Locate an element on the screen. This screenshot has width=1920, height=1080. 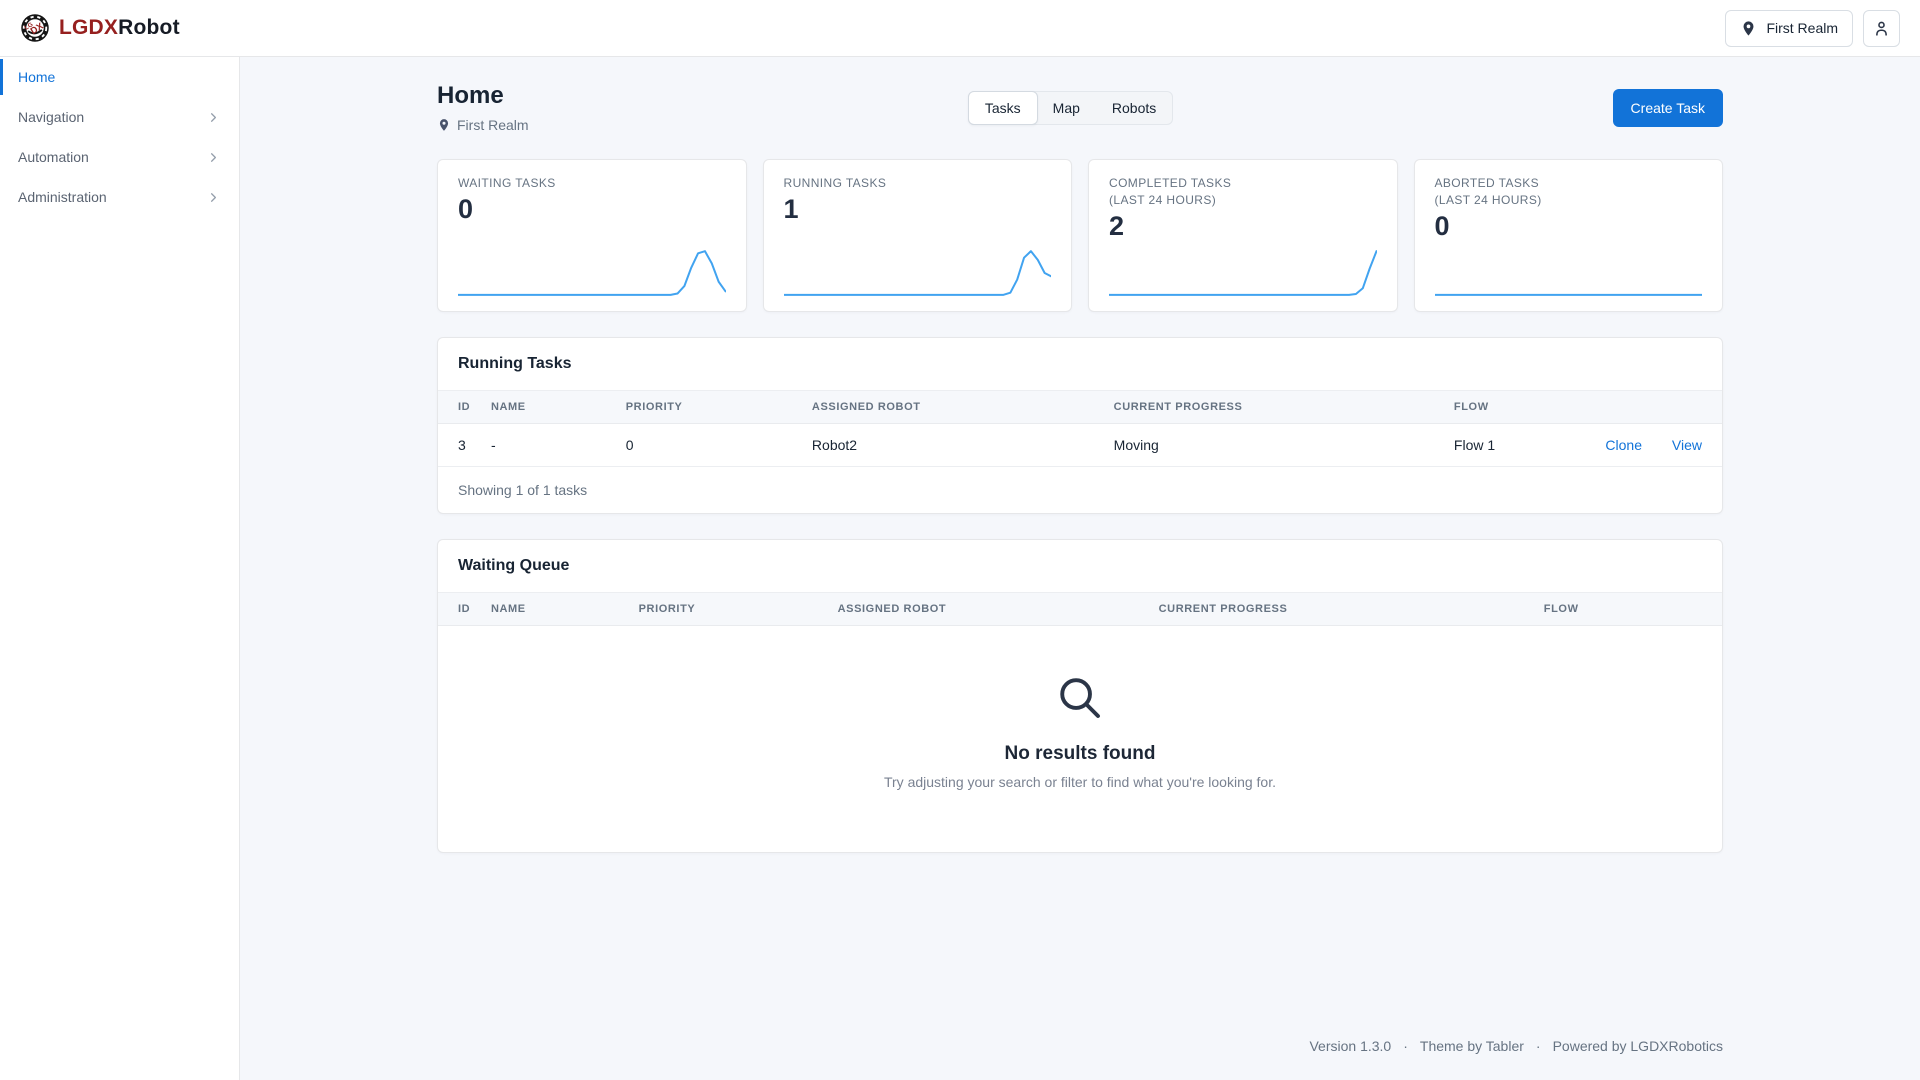
cell-id: 3 is located at coordinates (460, 445).